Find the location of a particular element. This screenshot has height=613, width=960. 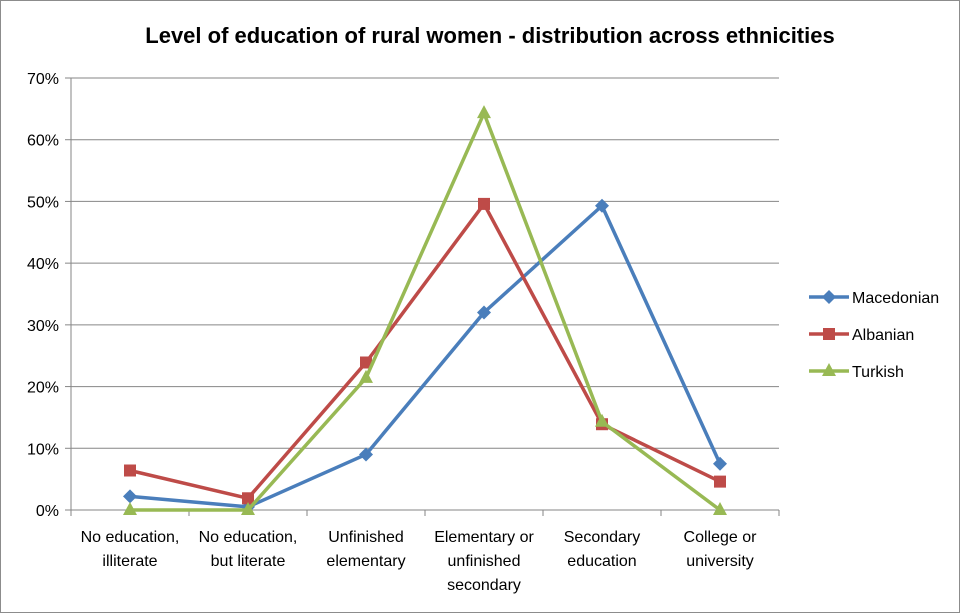

x-tick-label: College or university is located at coordinates (721, 549).